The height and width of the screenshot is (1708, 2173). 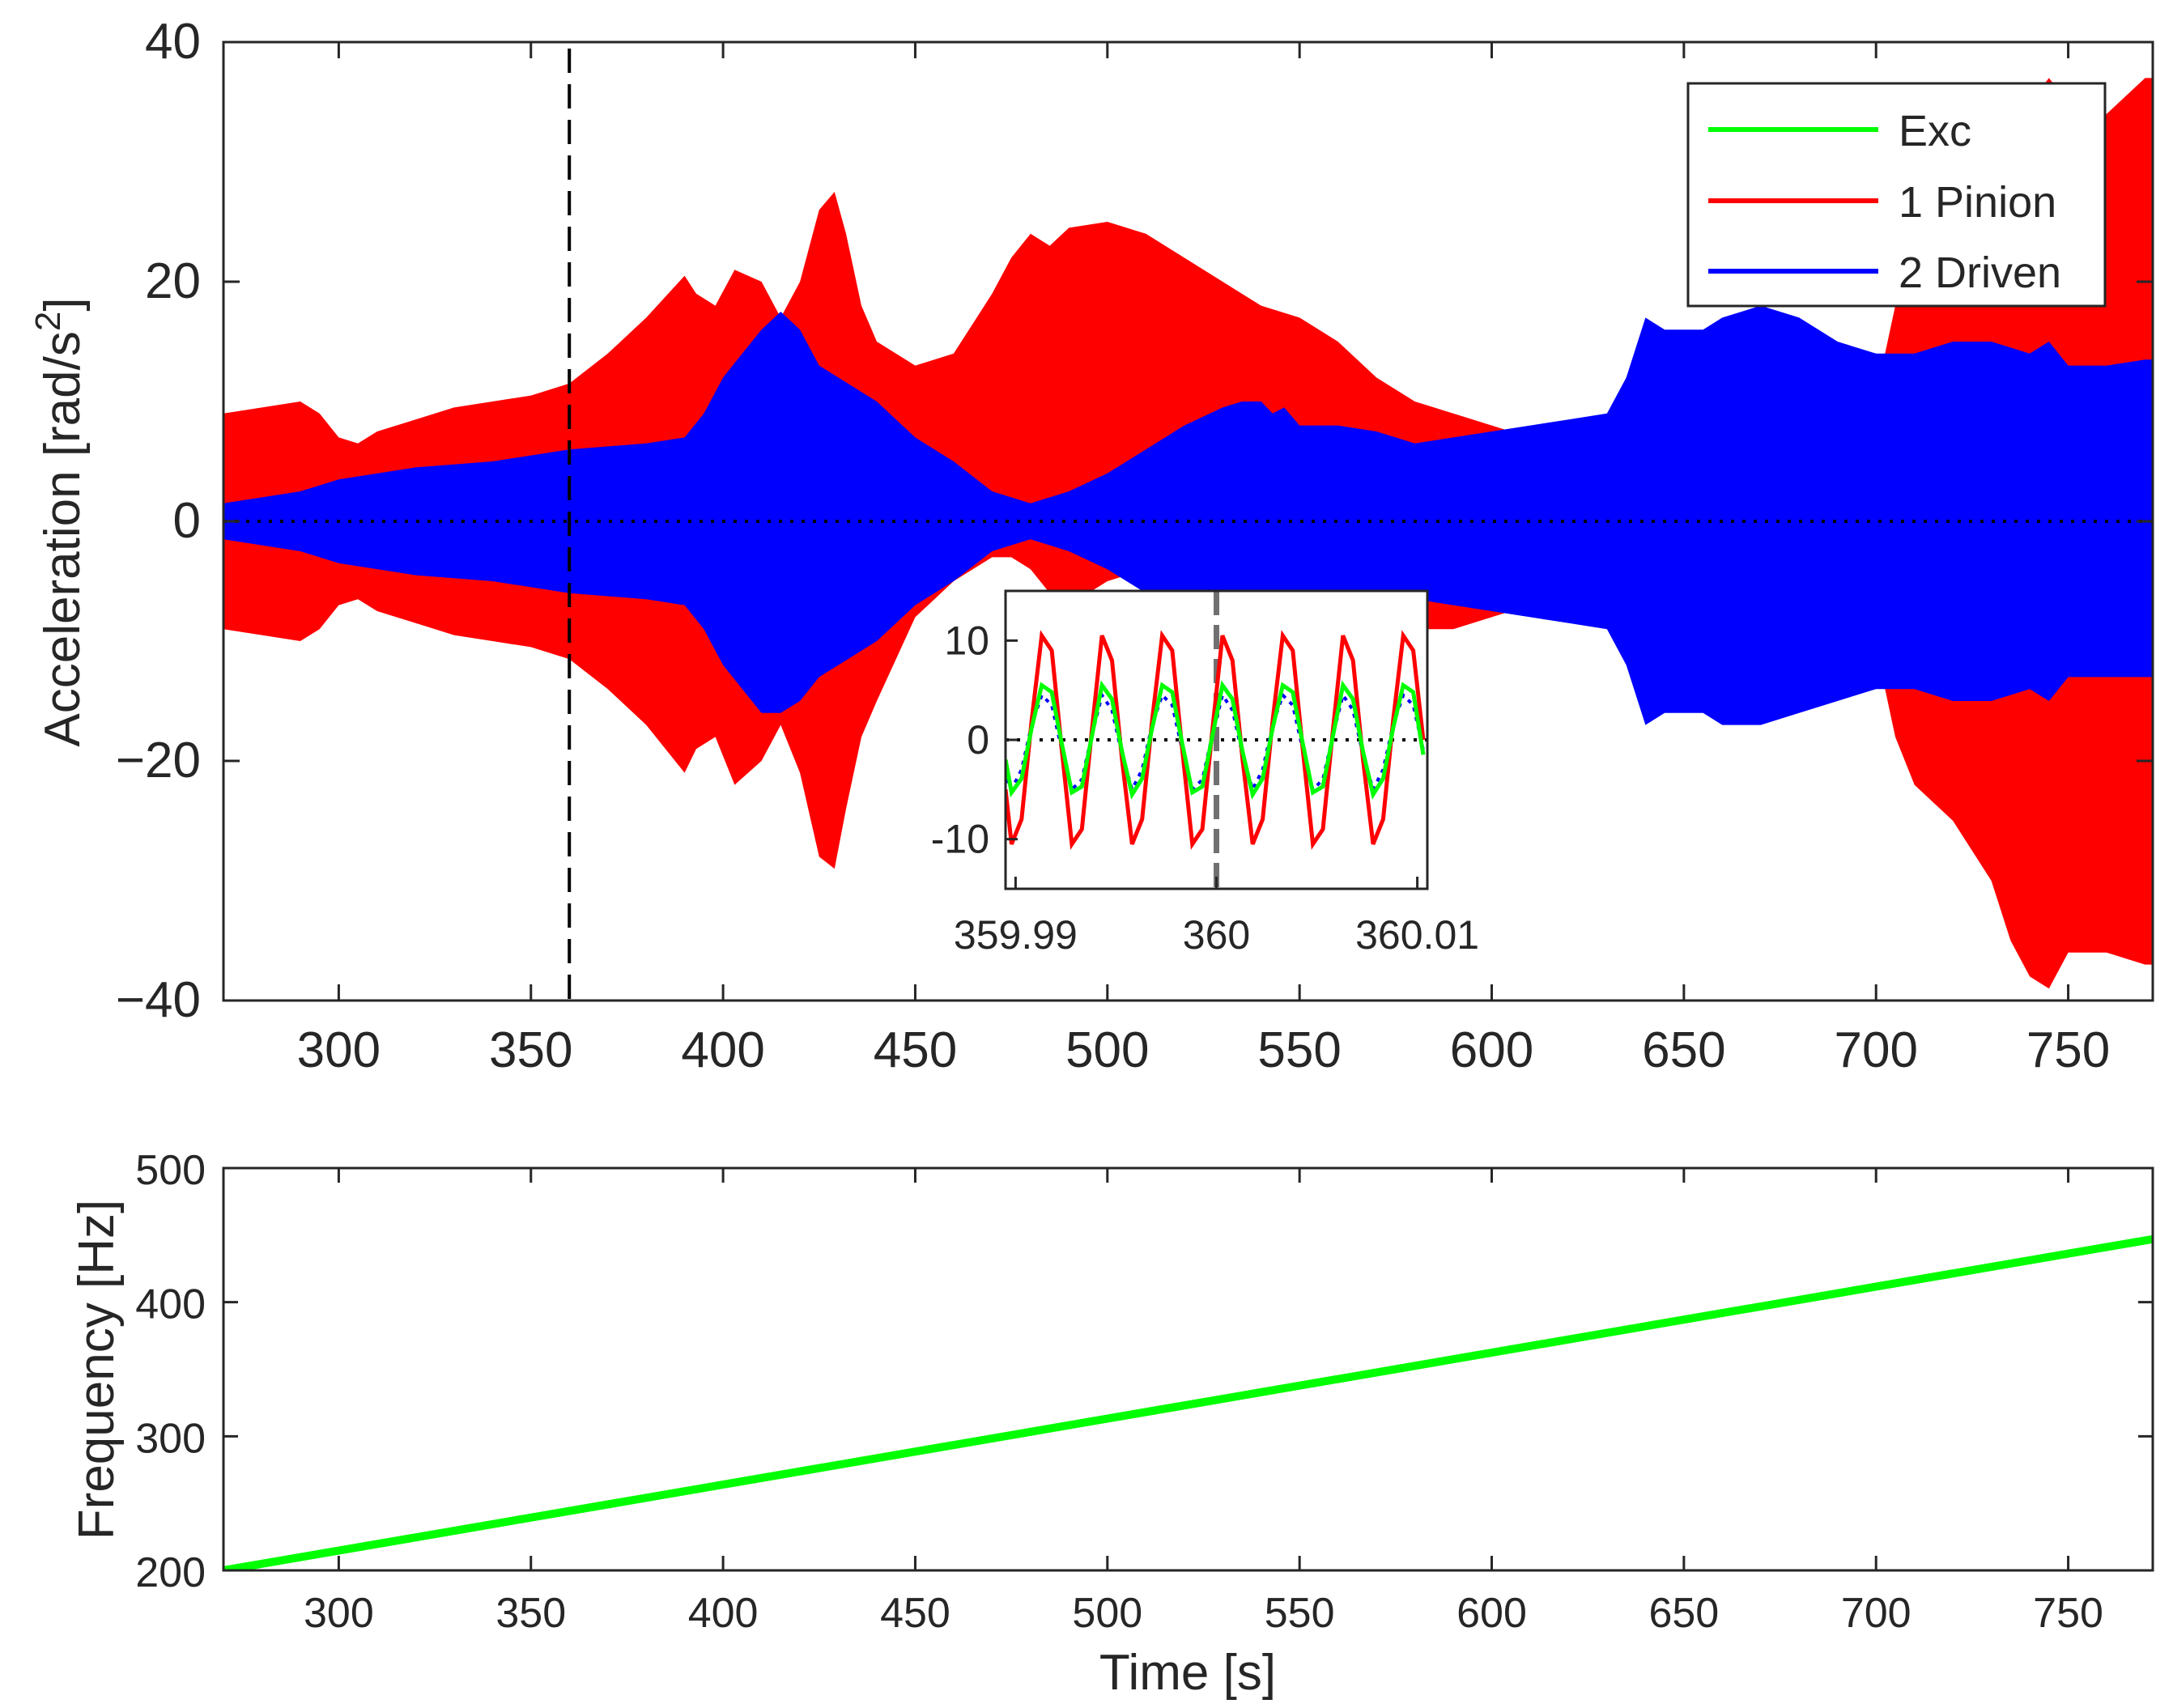 I want to click on frequency-axis-label: Frequency [Hz], so click(x=97, y=1370).